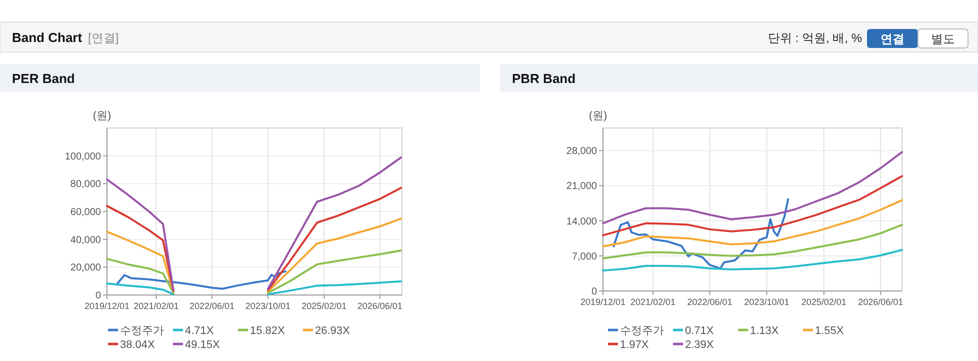  What do you see at coordinates (699, 345) in the screenshot?
I see `legend-label: 2.39X` at bounding box center [699, 345].